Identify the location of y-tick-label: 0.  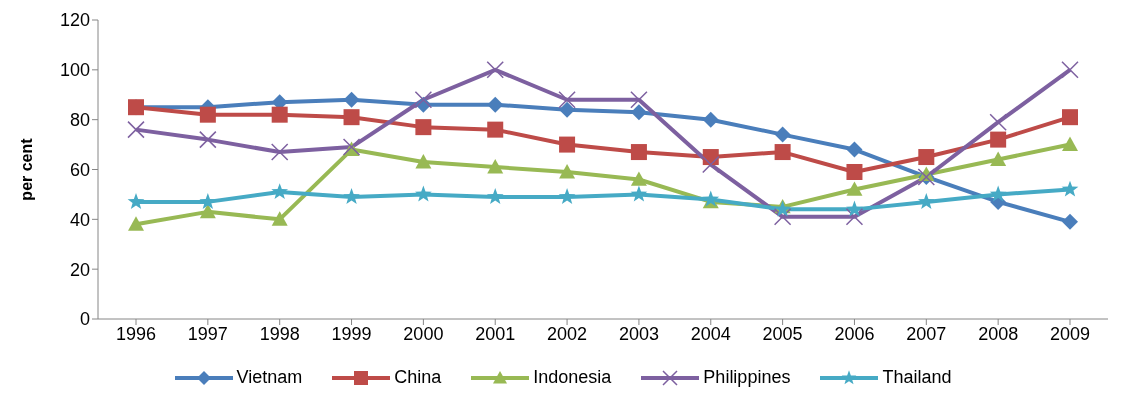
(84, 319).